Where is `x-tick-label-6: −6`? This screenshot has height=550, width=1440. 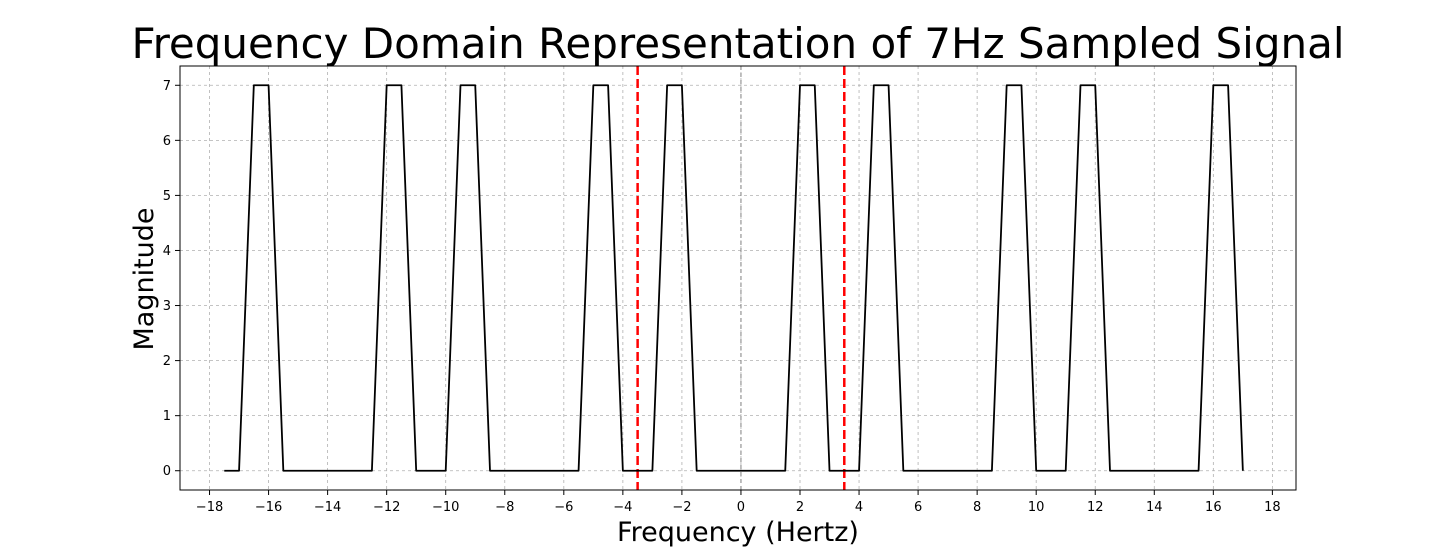 x-tick-label-6: −6 is located at coordinates (563, 507).